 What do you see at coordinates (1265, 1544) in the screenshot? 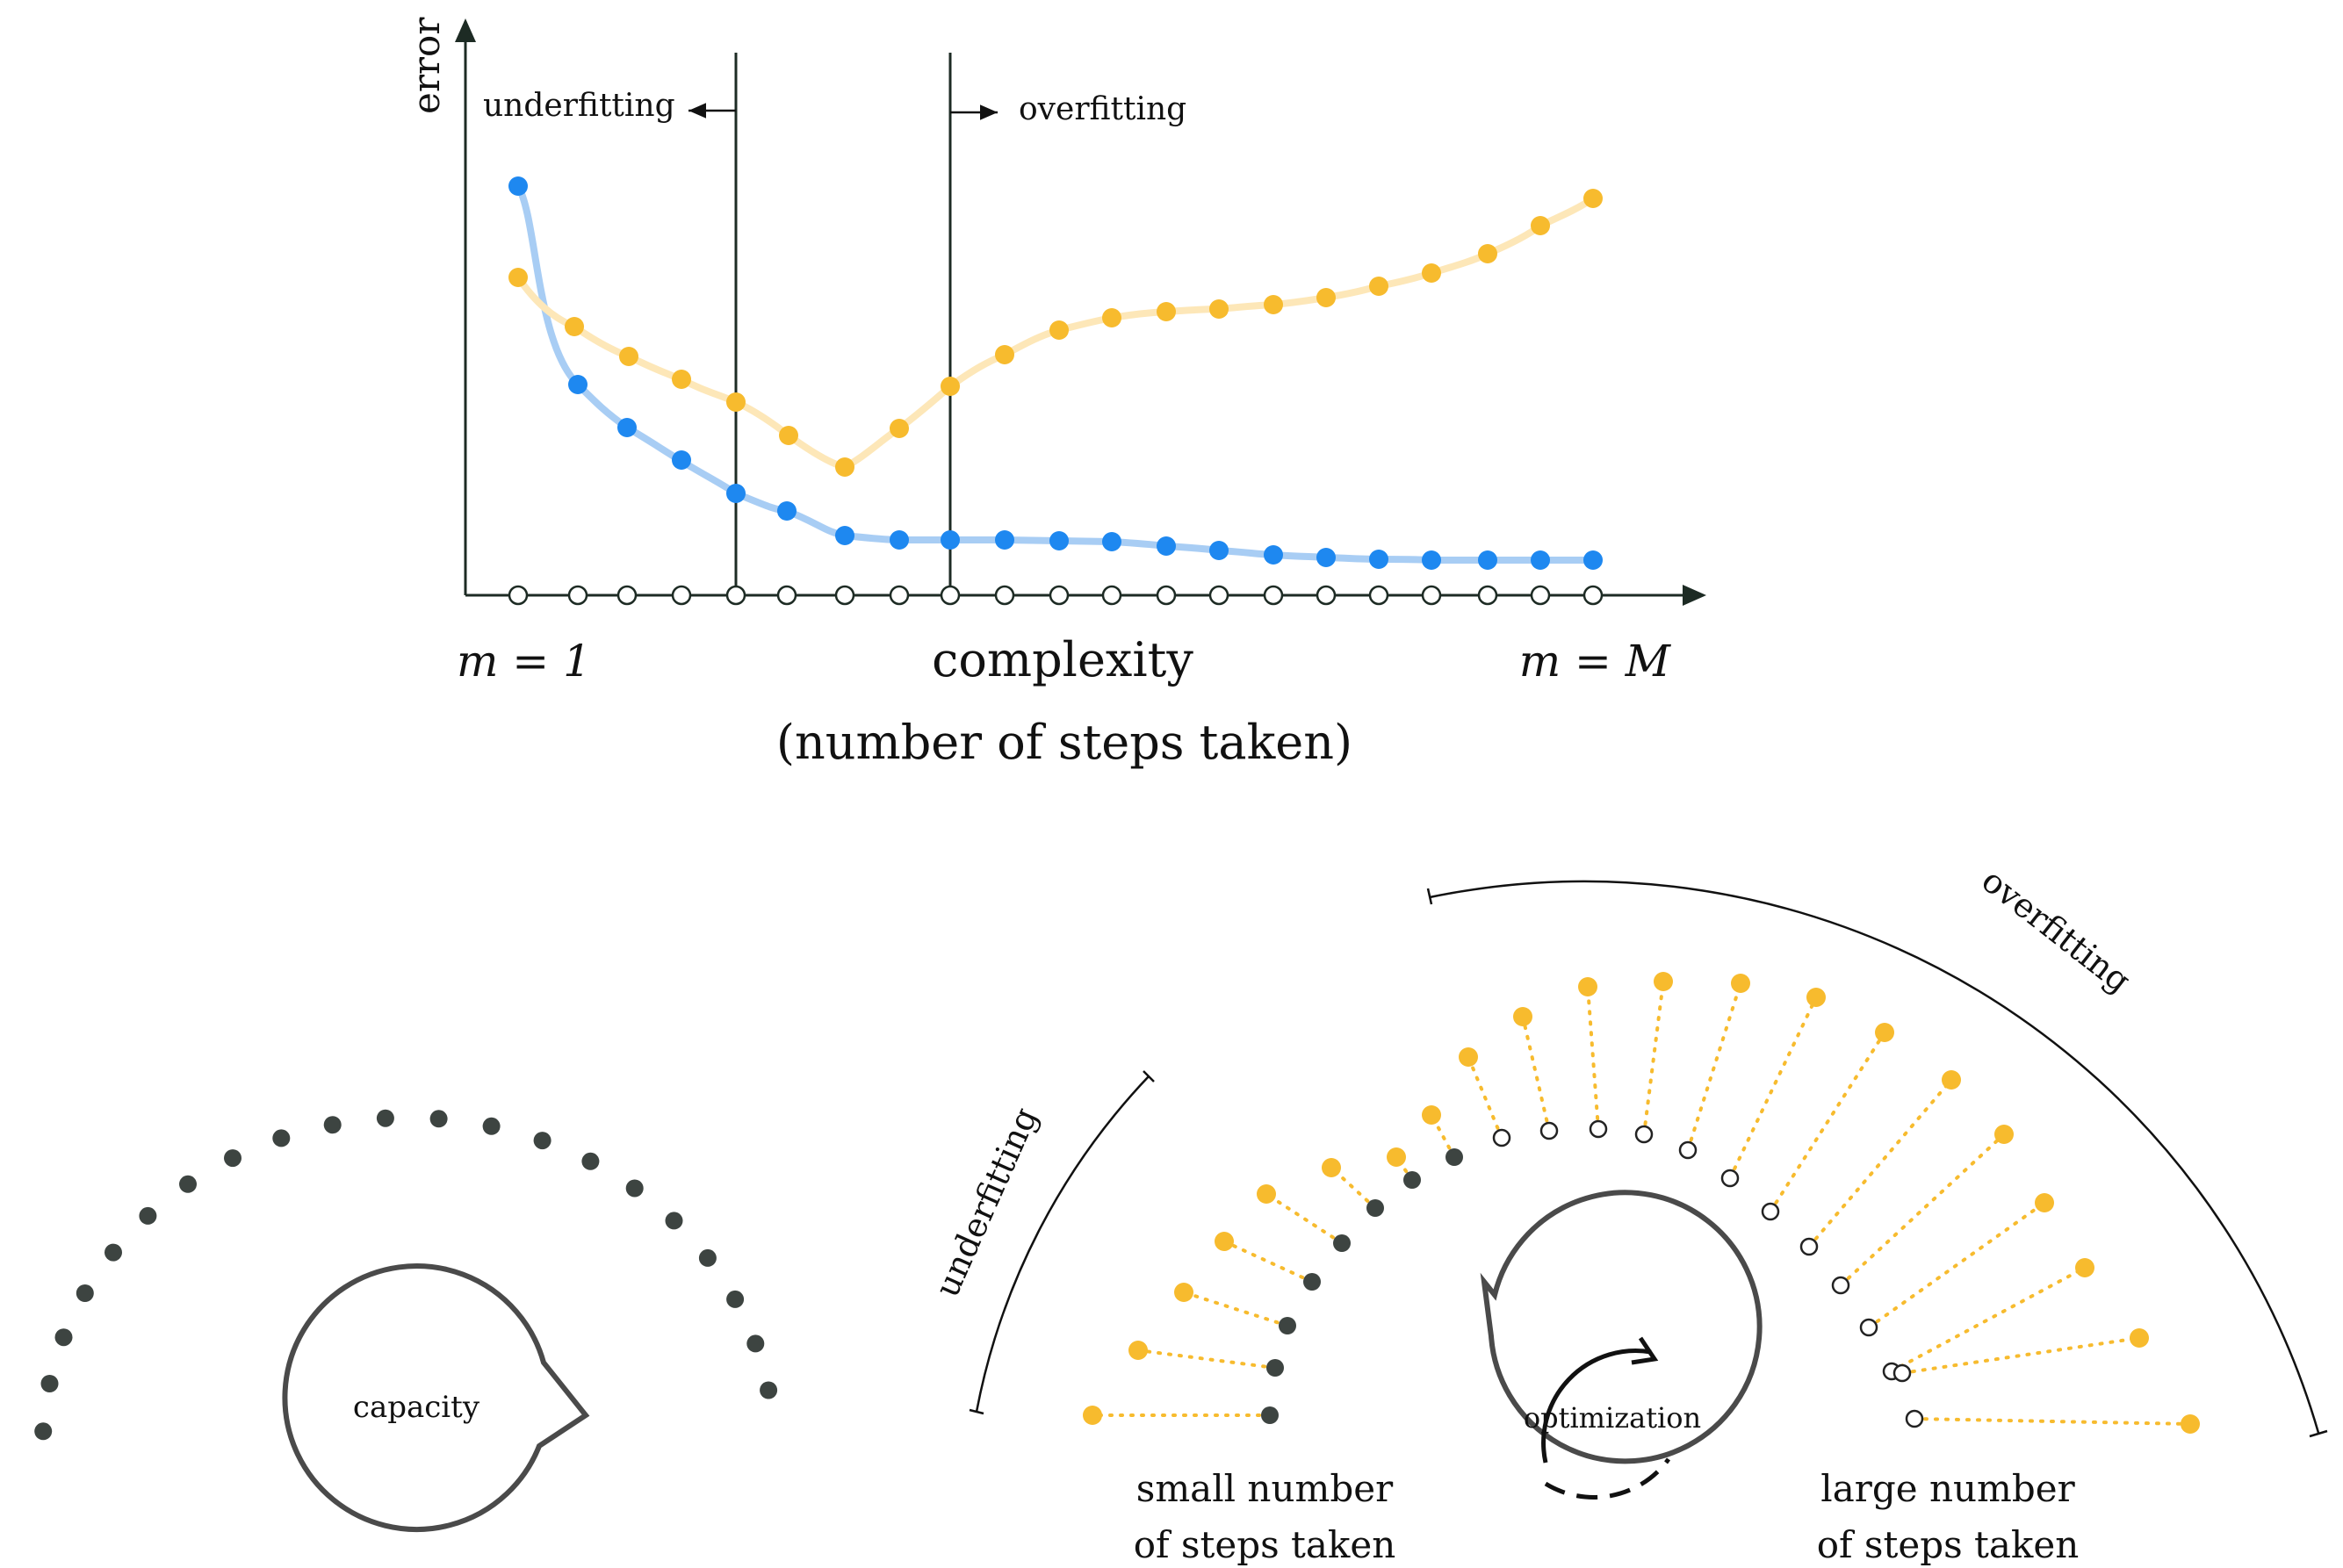
I see `left-caption-line2: of steps taken` at bounding box center [1265, 1544].